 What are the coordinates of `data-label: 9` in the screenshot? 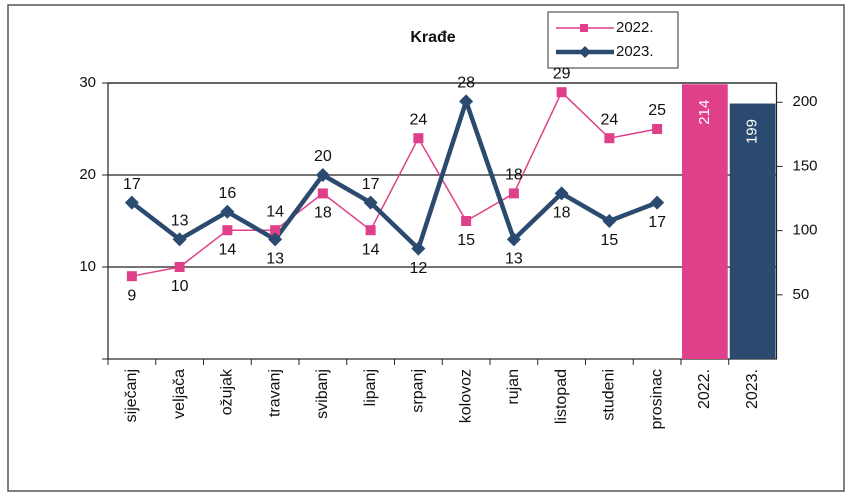 It's located at (131, 295).